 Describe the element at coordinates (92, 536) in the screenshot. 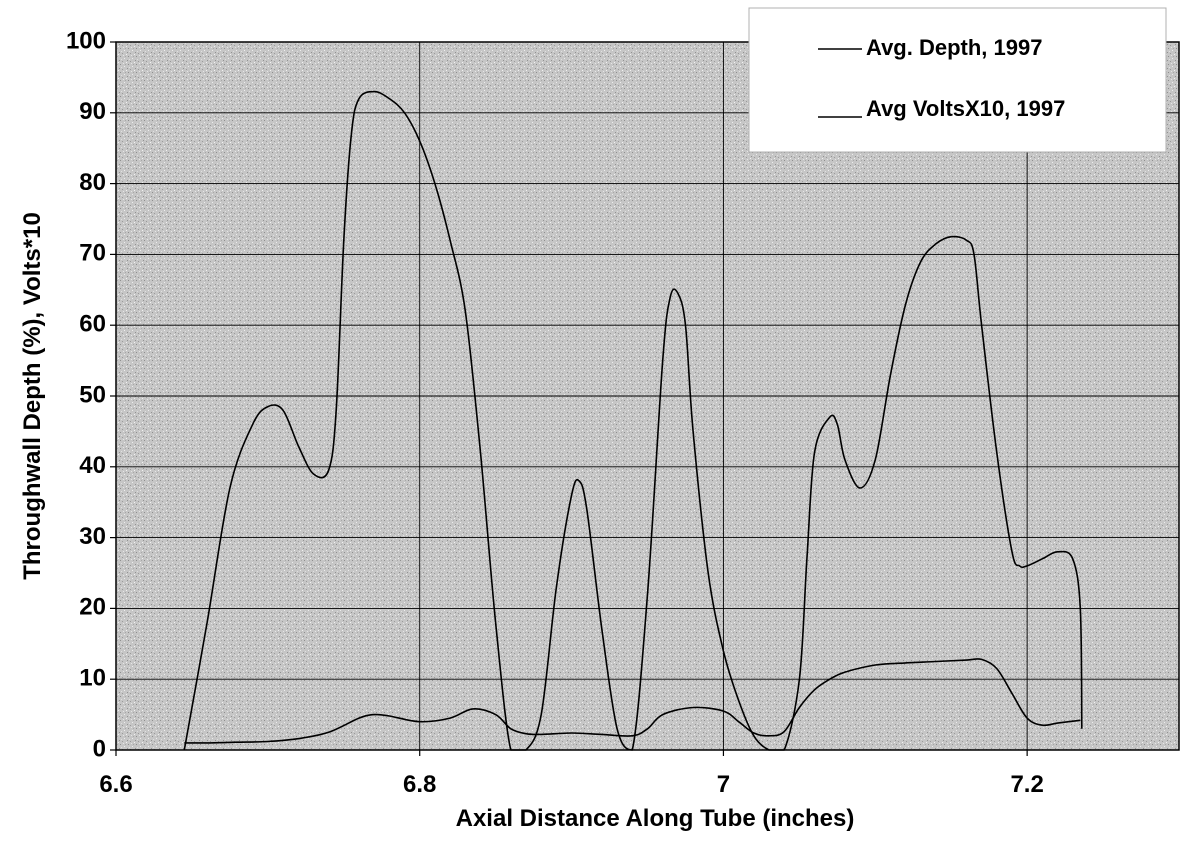

I see `y-tick-label: 30` at that location.